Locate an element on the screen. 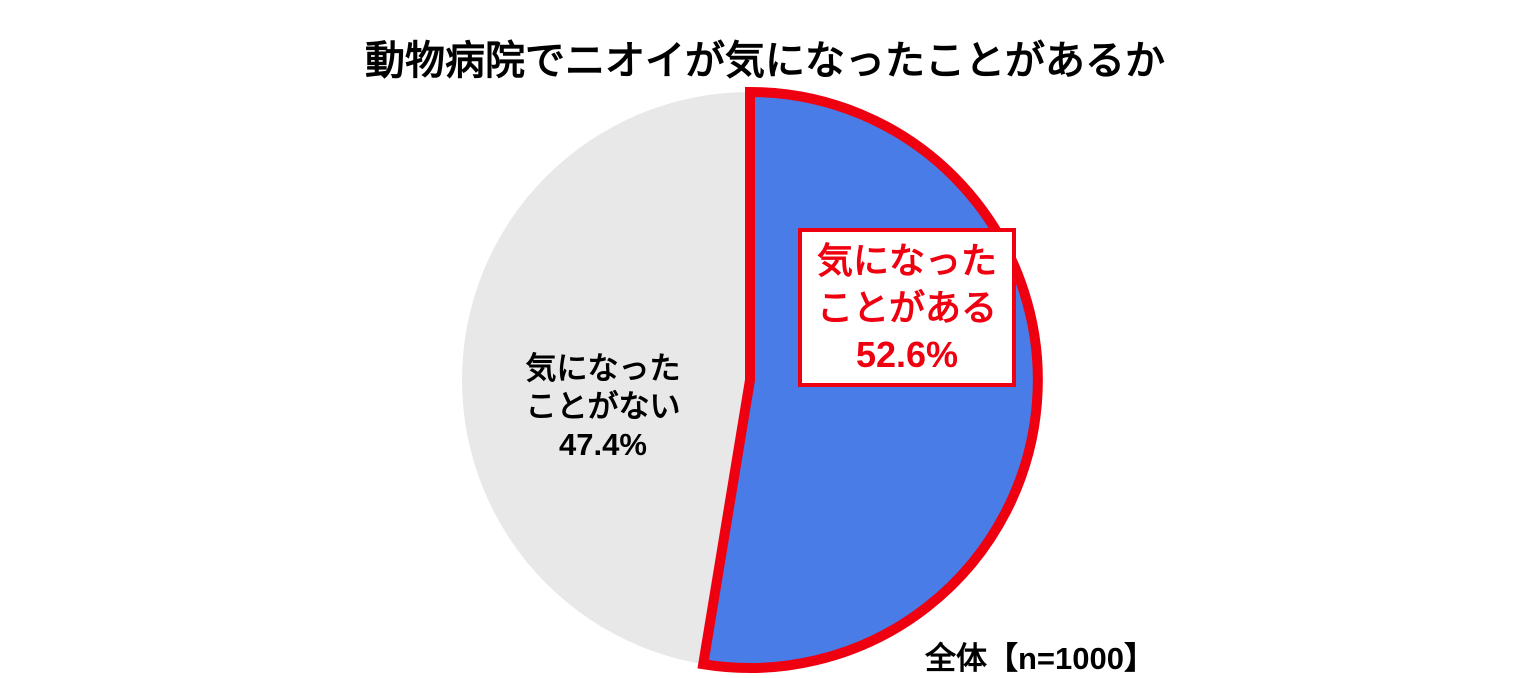  slice-label-no-line2: ことがない is located at coordinates (603, 406).